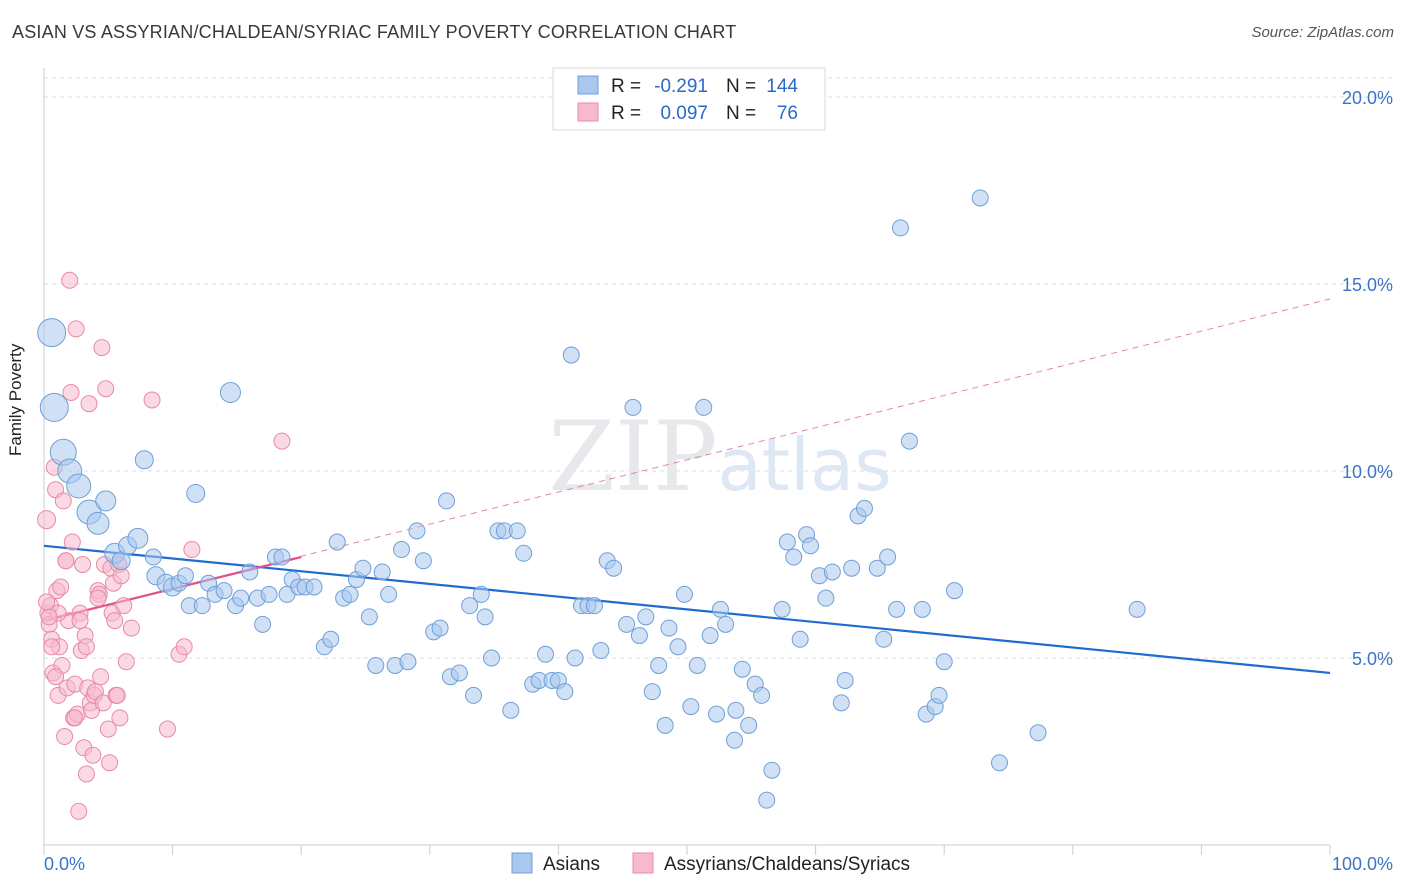 This screenshot has height=892, width=1406. I want to click on y-tick-label: 10.0%, so click(1367, 472).